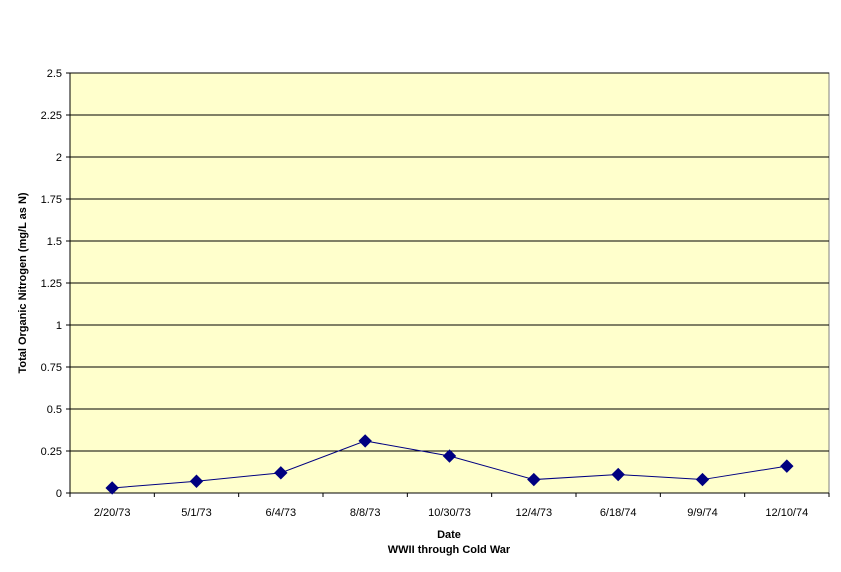 This screenshot has height=572, width=841. I want to click on series, so click(449, 464).